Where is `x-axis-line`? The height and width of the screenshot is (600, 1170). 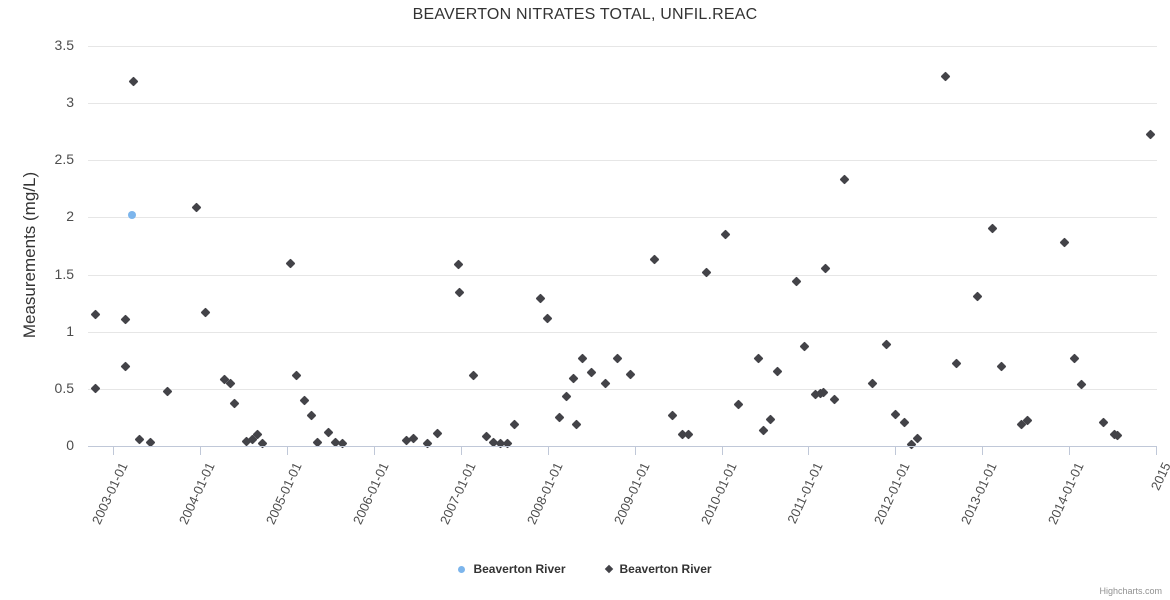 x-axis-line is located at coordinates (622, 446).